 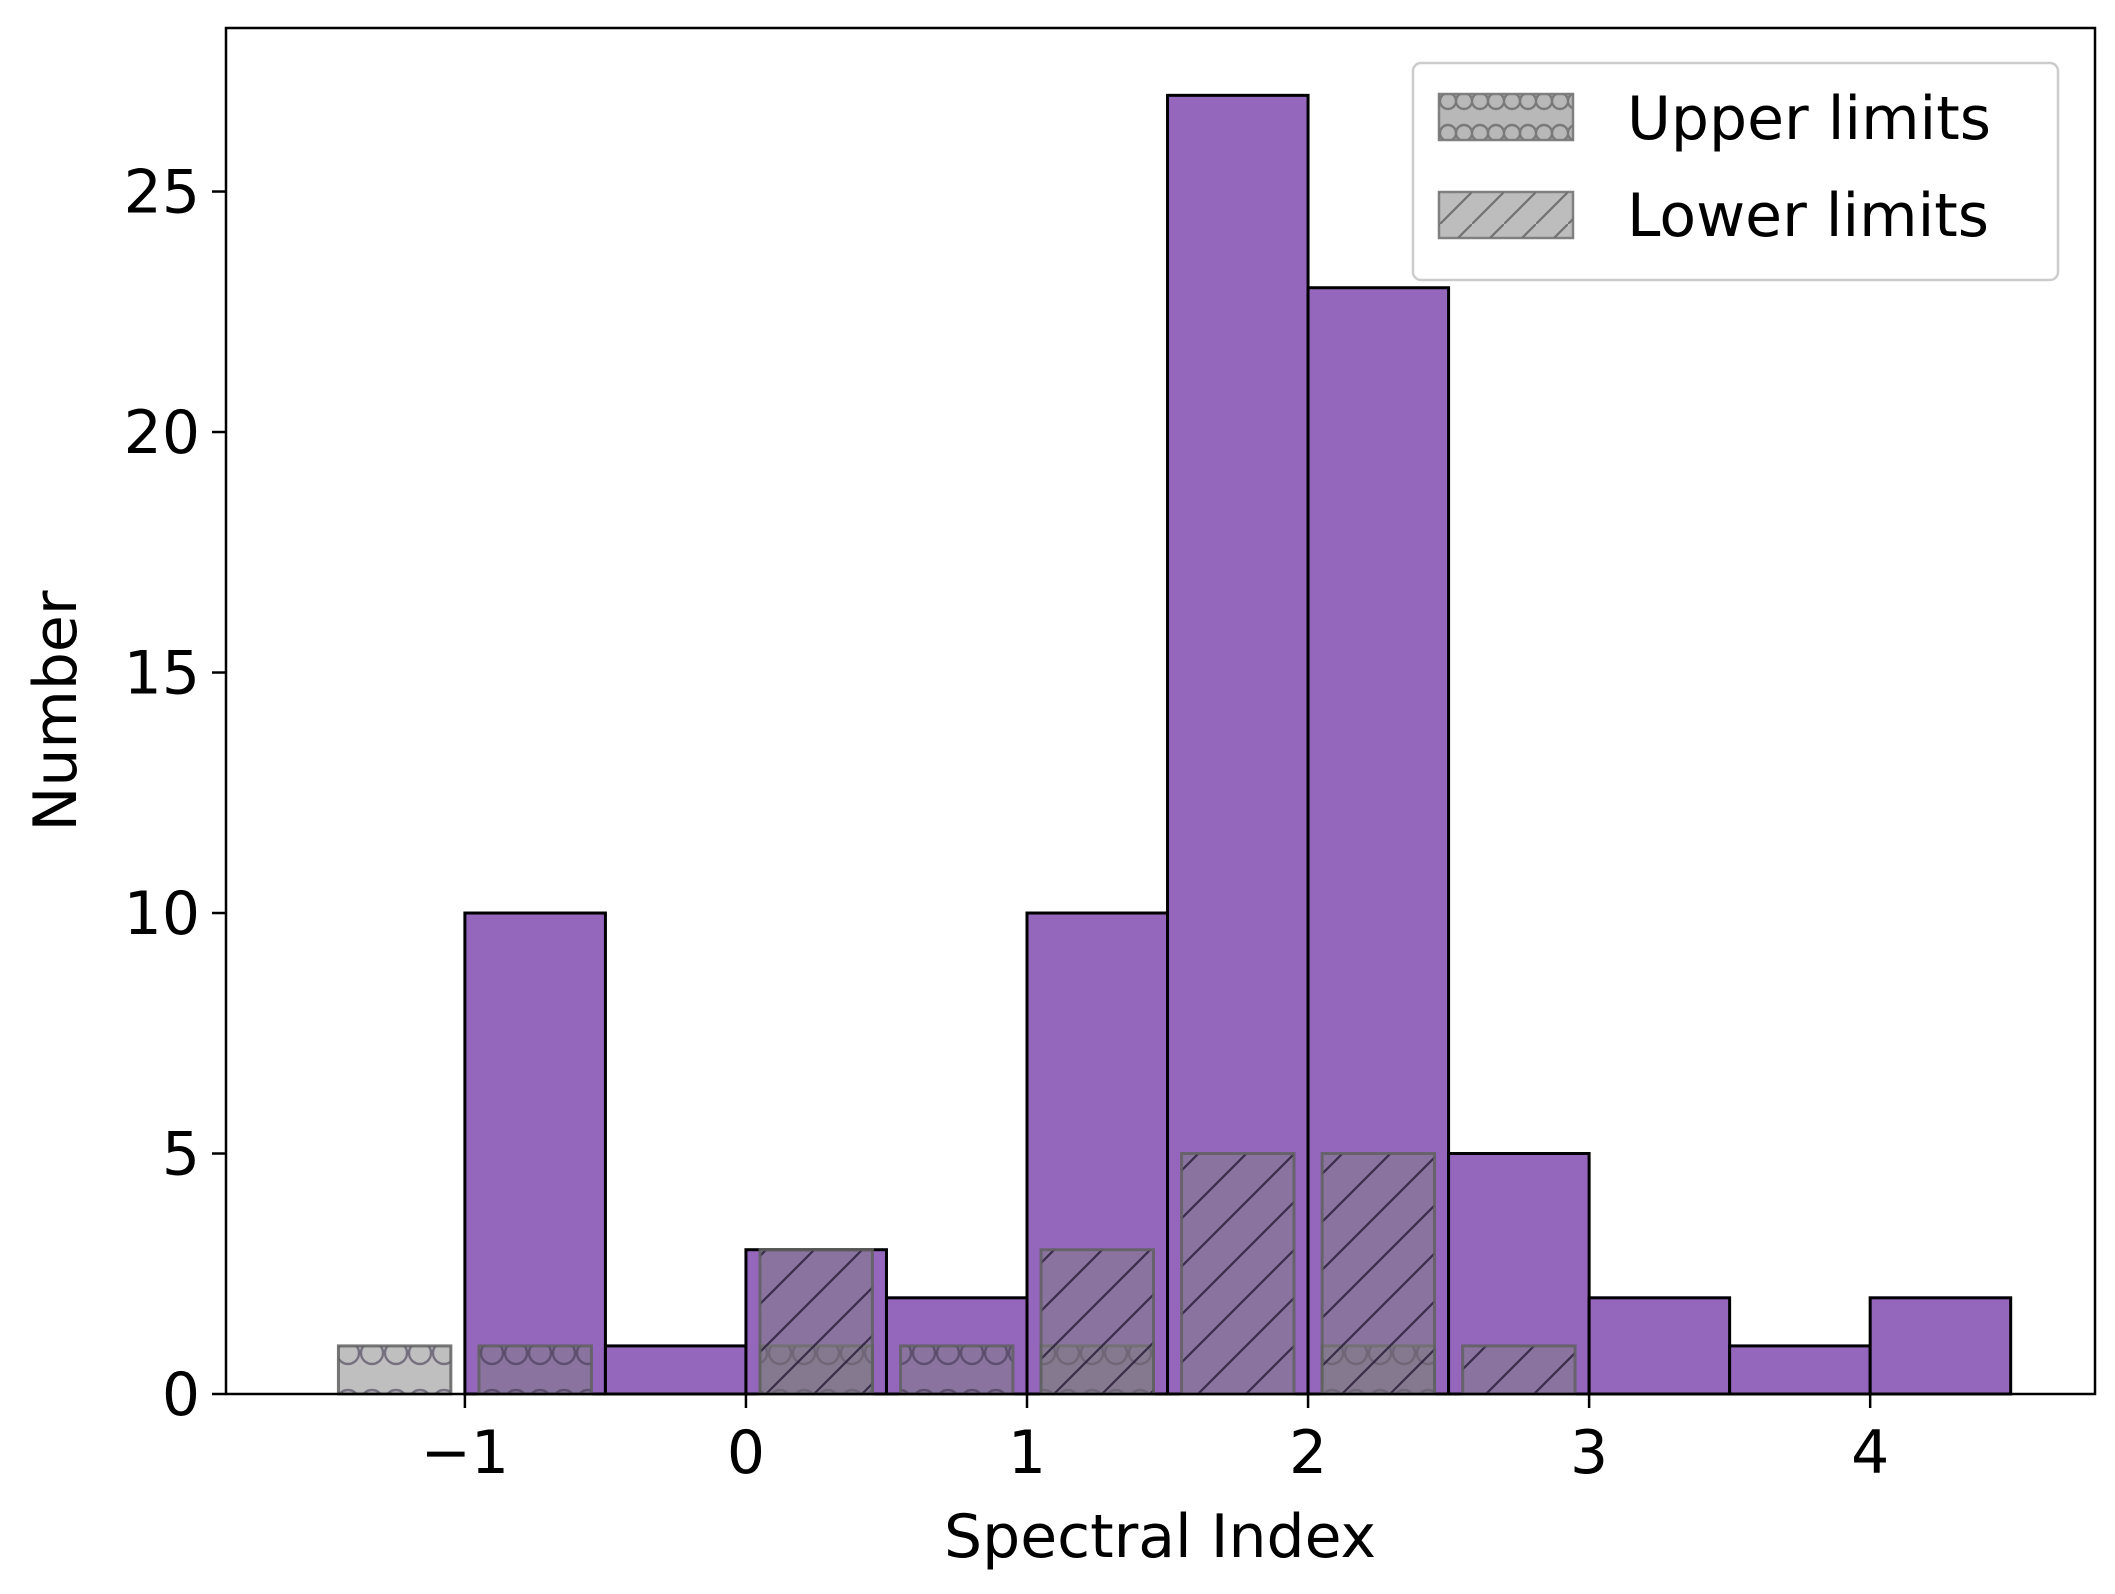 What do you see at coordinates (1506, 215) in the screenshot?
I see `legend-swatch-lower-limits-hatch` at bounding box center [1506, 215].